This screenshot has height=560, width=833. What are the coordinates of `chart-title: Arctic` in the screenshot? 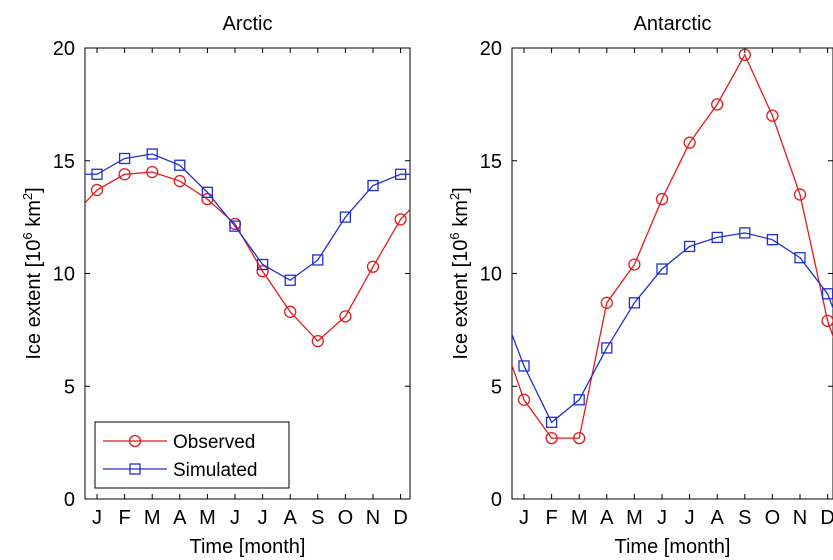 It's located at (248, 24).